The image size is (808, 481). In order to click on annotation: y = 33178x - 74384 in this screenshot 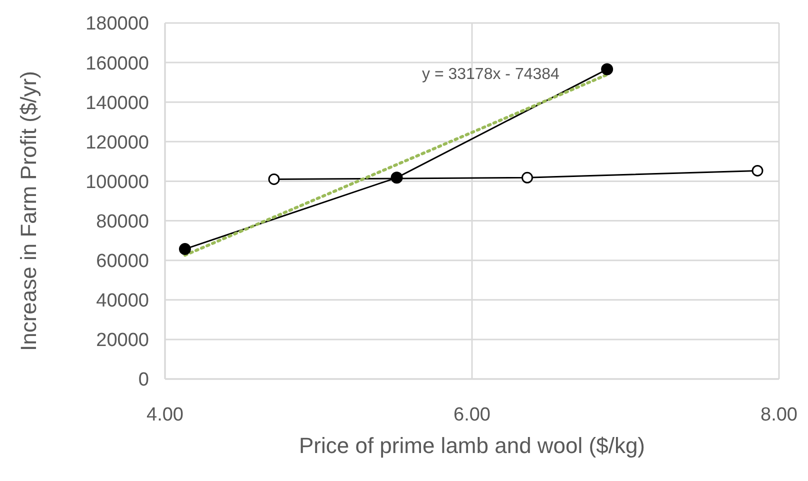, I will do `click(491, 75)`.